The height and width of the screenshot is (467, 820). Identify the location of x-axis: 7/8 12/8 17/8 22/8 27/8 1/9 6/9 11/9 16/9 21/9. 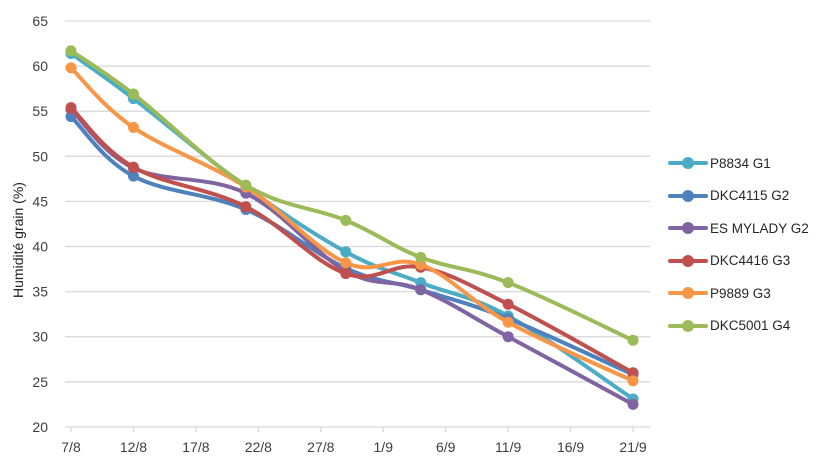
(354, 440).